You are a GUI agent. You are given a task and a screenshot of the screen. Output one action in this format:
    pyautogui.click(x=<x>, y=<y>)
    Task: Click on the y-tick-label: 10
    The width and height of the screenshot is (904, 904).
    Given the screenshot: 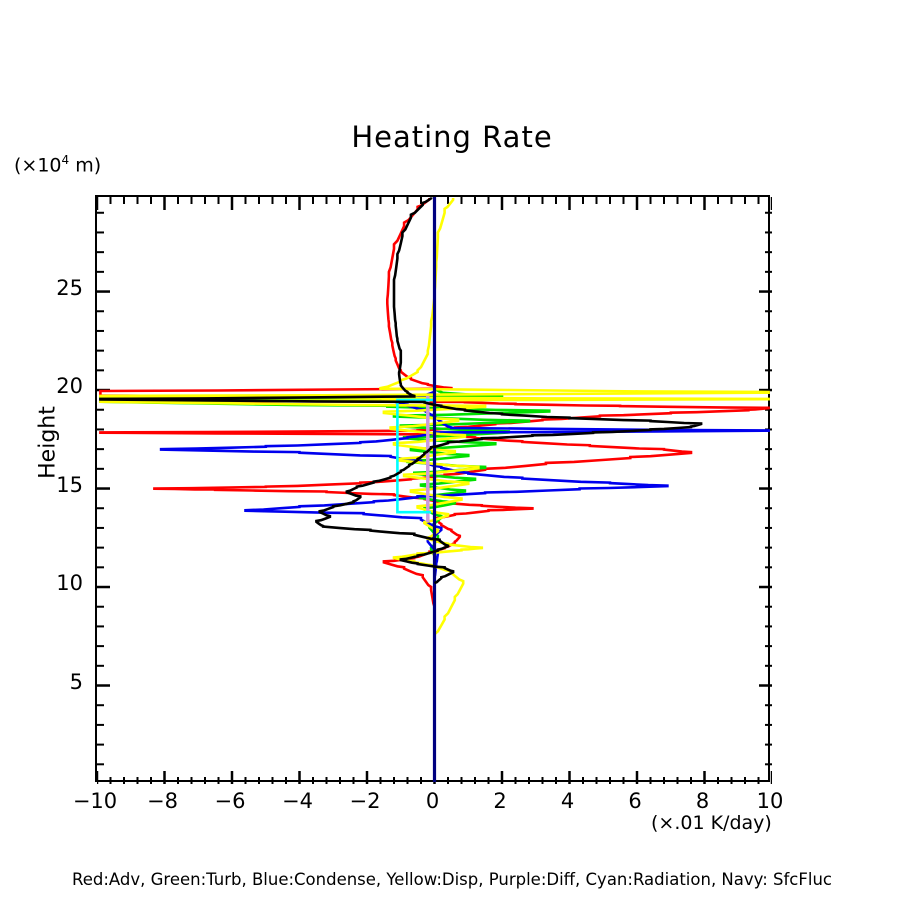 What is the action you would take?
    pyautogui.click(x=69, y=583)
    